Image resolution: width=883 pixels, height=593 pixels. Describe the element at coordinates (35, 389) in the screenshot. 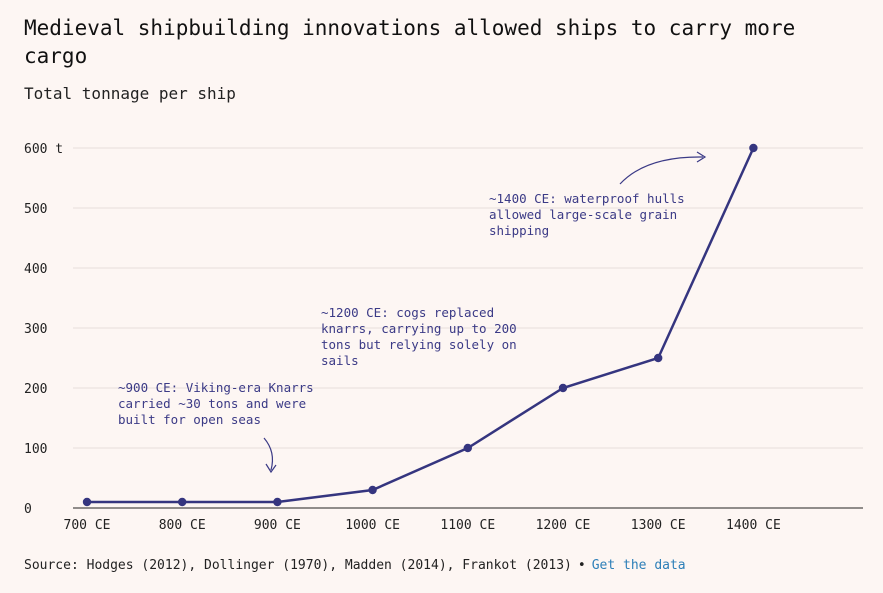

I see `y-tick-label: 200` at that location.